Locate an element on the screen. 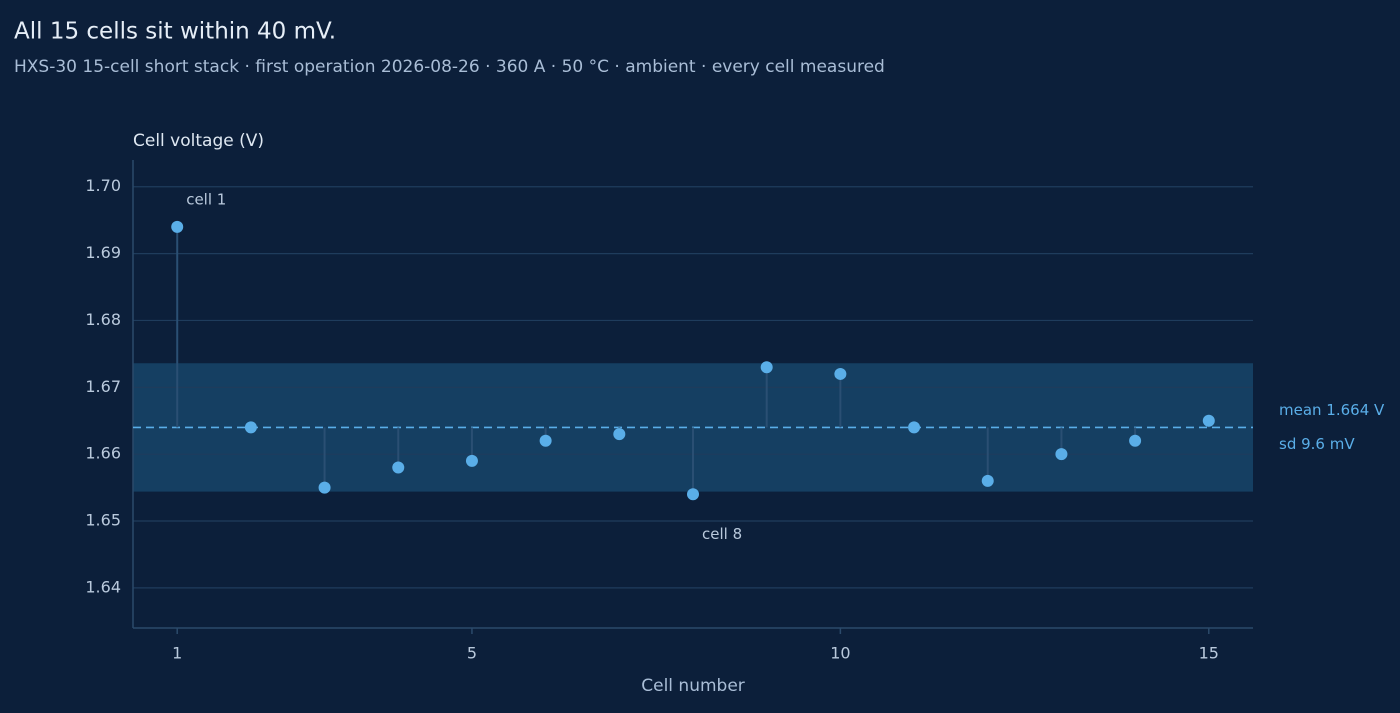 The width and height of the screenshot is (1400, 713). y-tick-label: 1.70 is located at coordinates (103, 185).